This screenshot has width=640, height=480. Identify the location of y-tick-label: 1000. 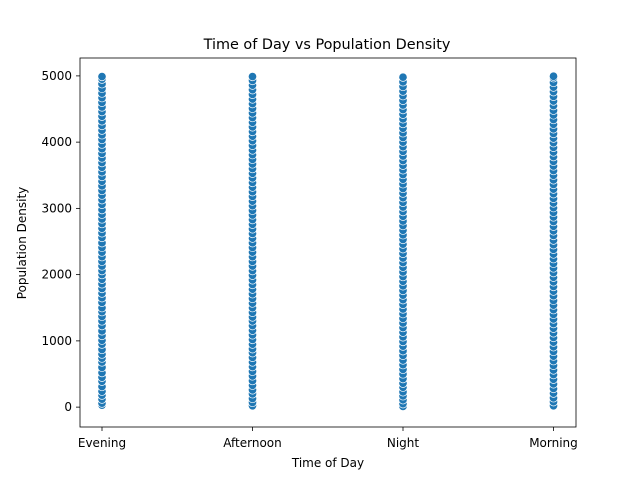
(56, 341).